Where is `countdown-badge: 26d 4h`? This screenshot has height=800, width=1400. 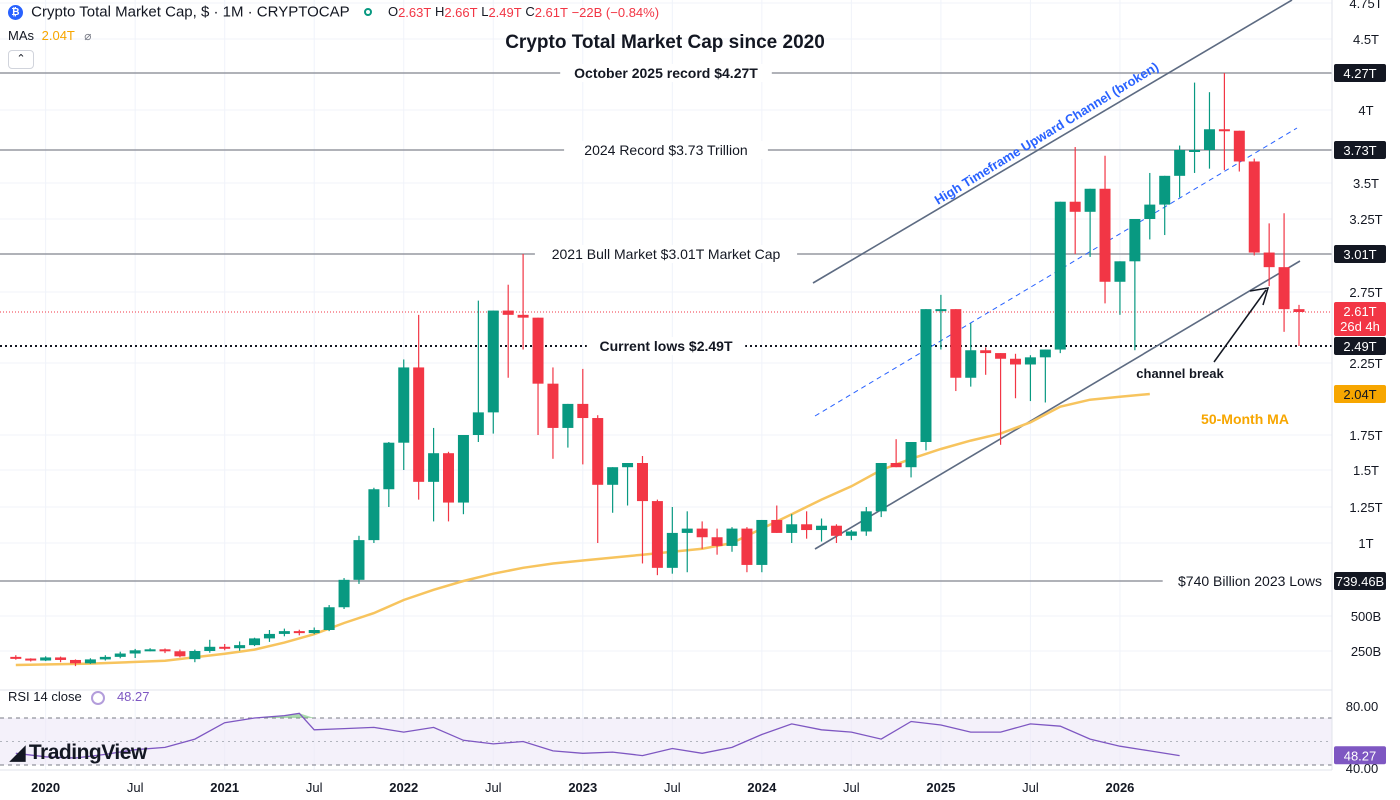
countdown-badge: 26d 4h is located at coordinates (1360, 326).